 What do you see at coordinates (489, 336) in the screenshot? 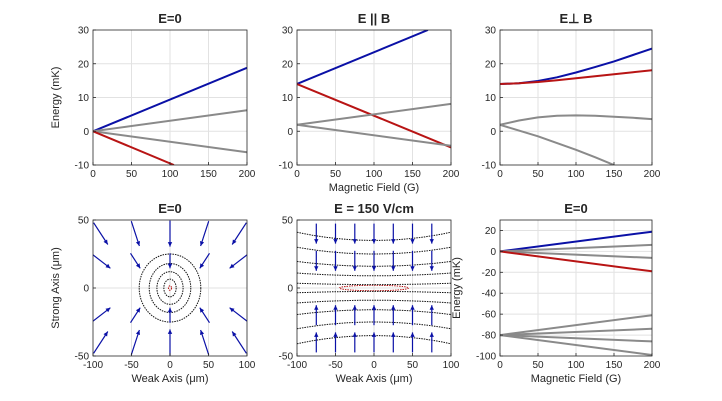
I see `y-tick-label: -80` at bounding box center [489, 336].